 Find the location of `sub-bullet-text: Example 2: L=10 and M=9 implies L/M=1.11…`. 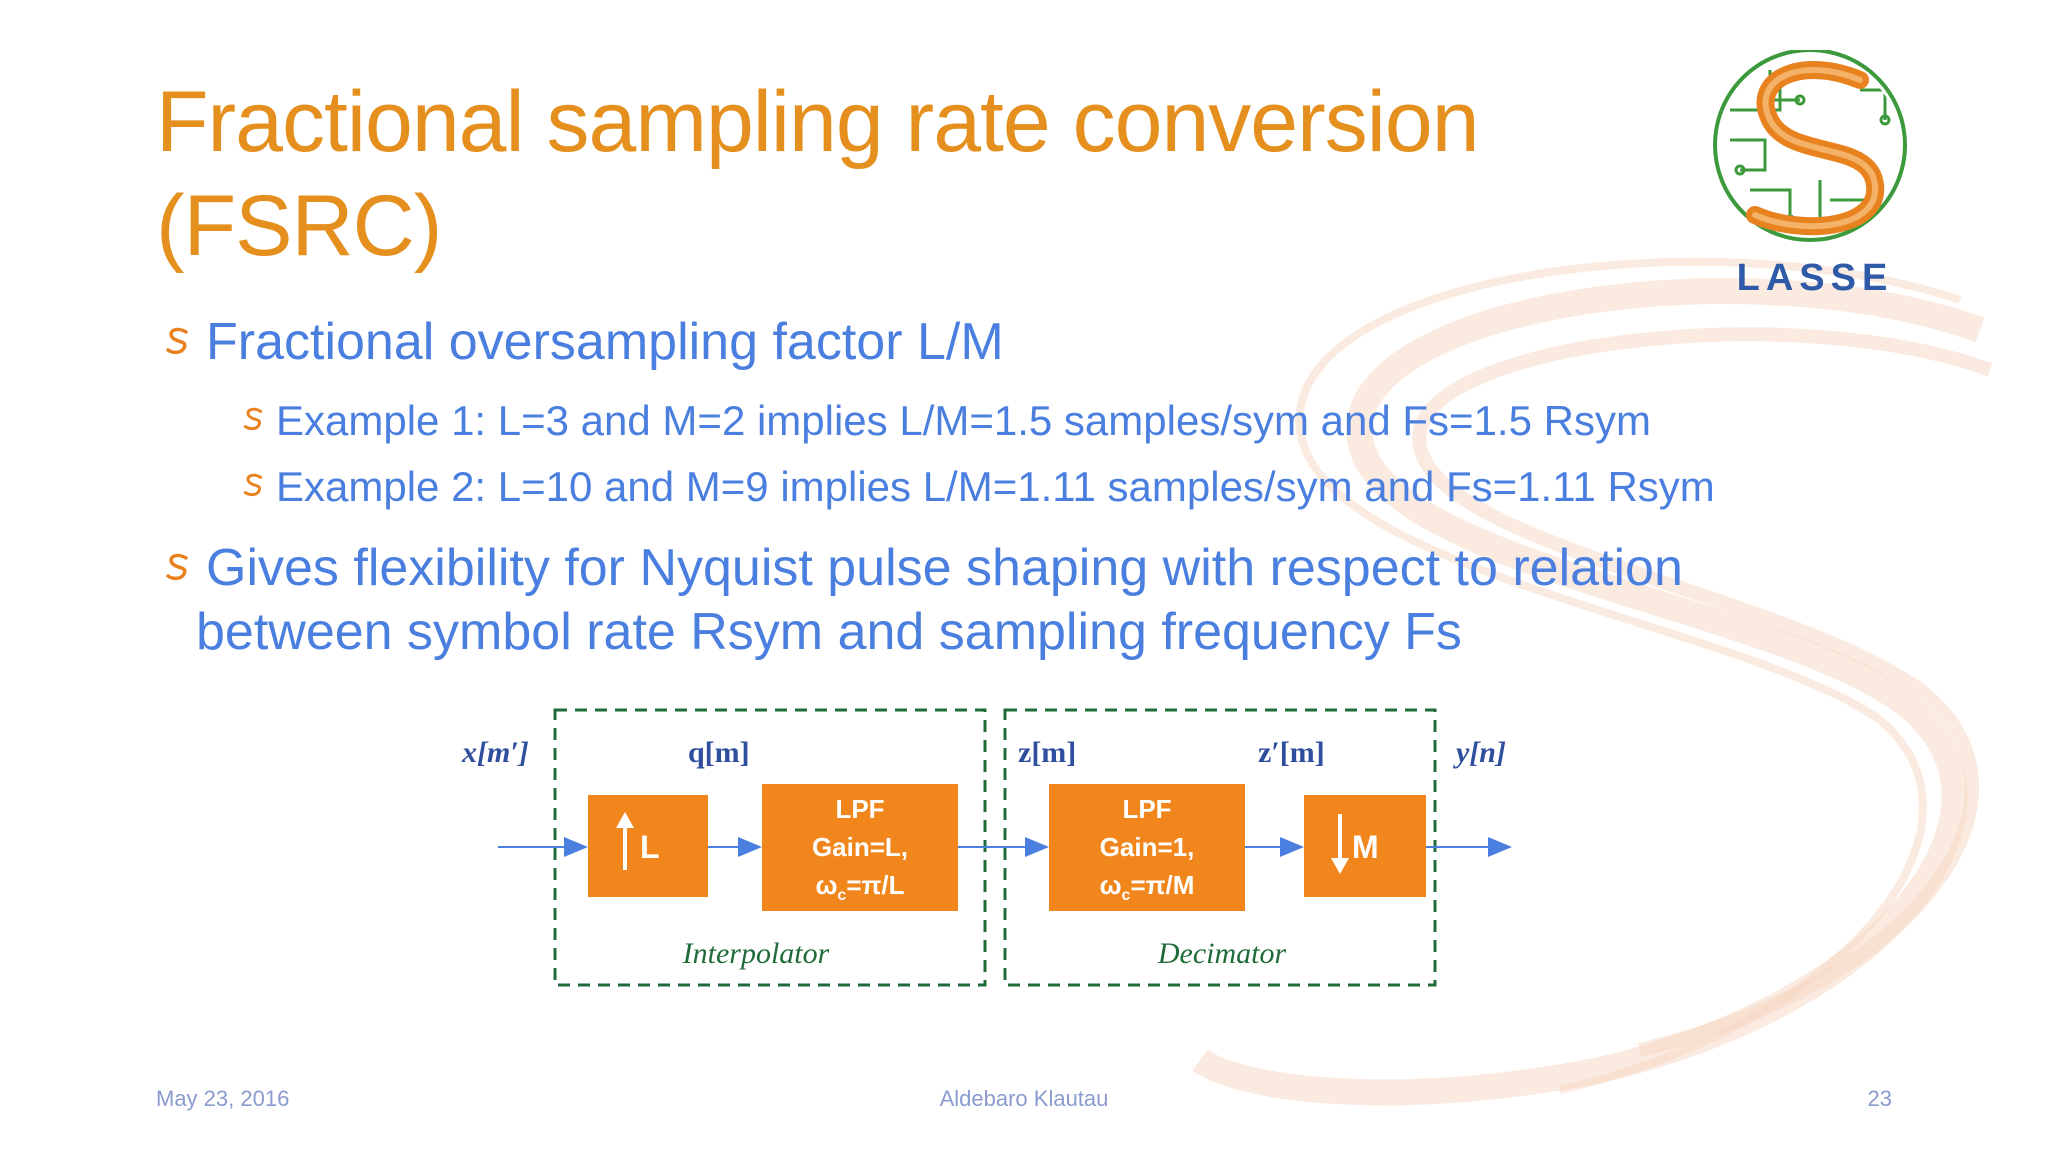

sub-bullet-text: Example 2: L=10 and M=9 implies L/M=1.11… is located at coordinates (995, 486).